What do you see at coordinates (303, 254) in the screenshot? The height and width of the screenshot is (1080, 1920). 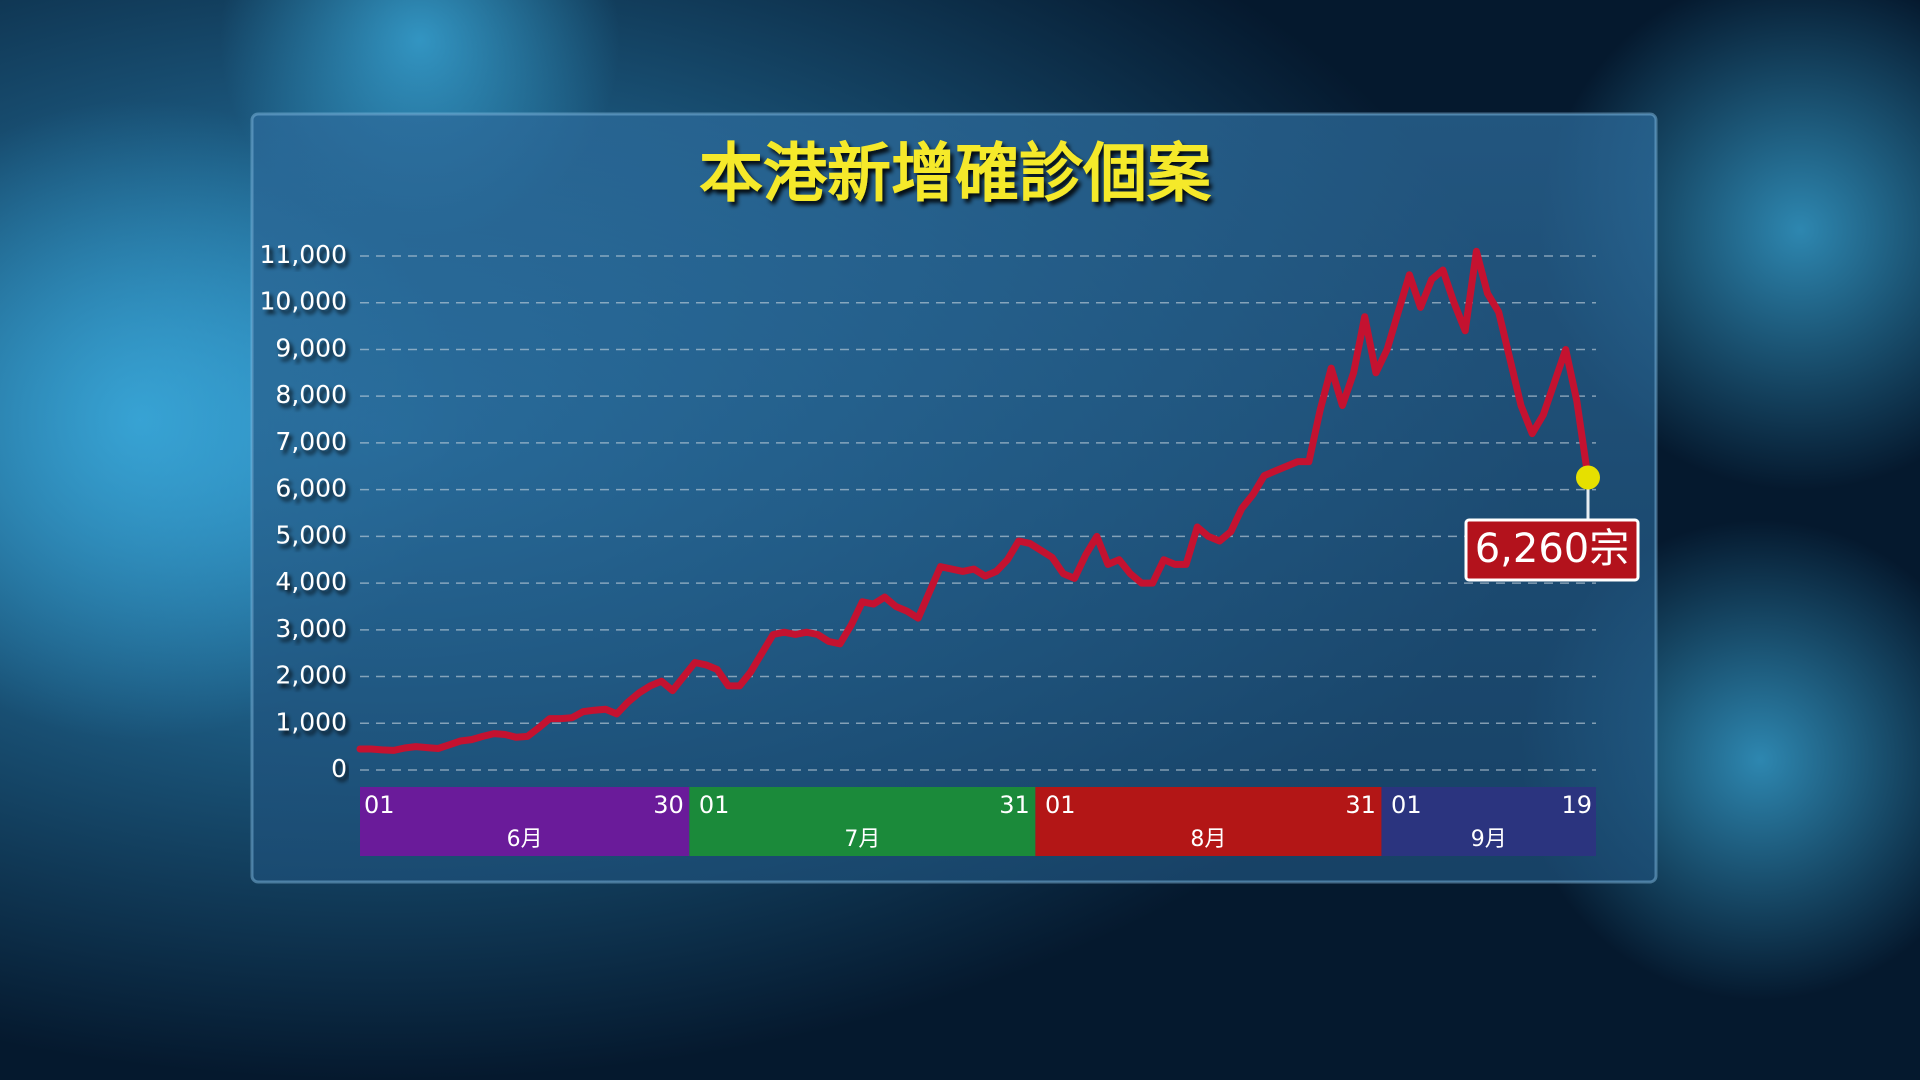 I see `y-tick-label: 11,000` at bounding box center [303, 254].